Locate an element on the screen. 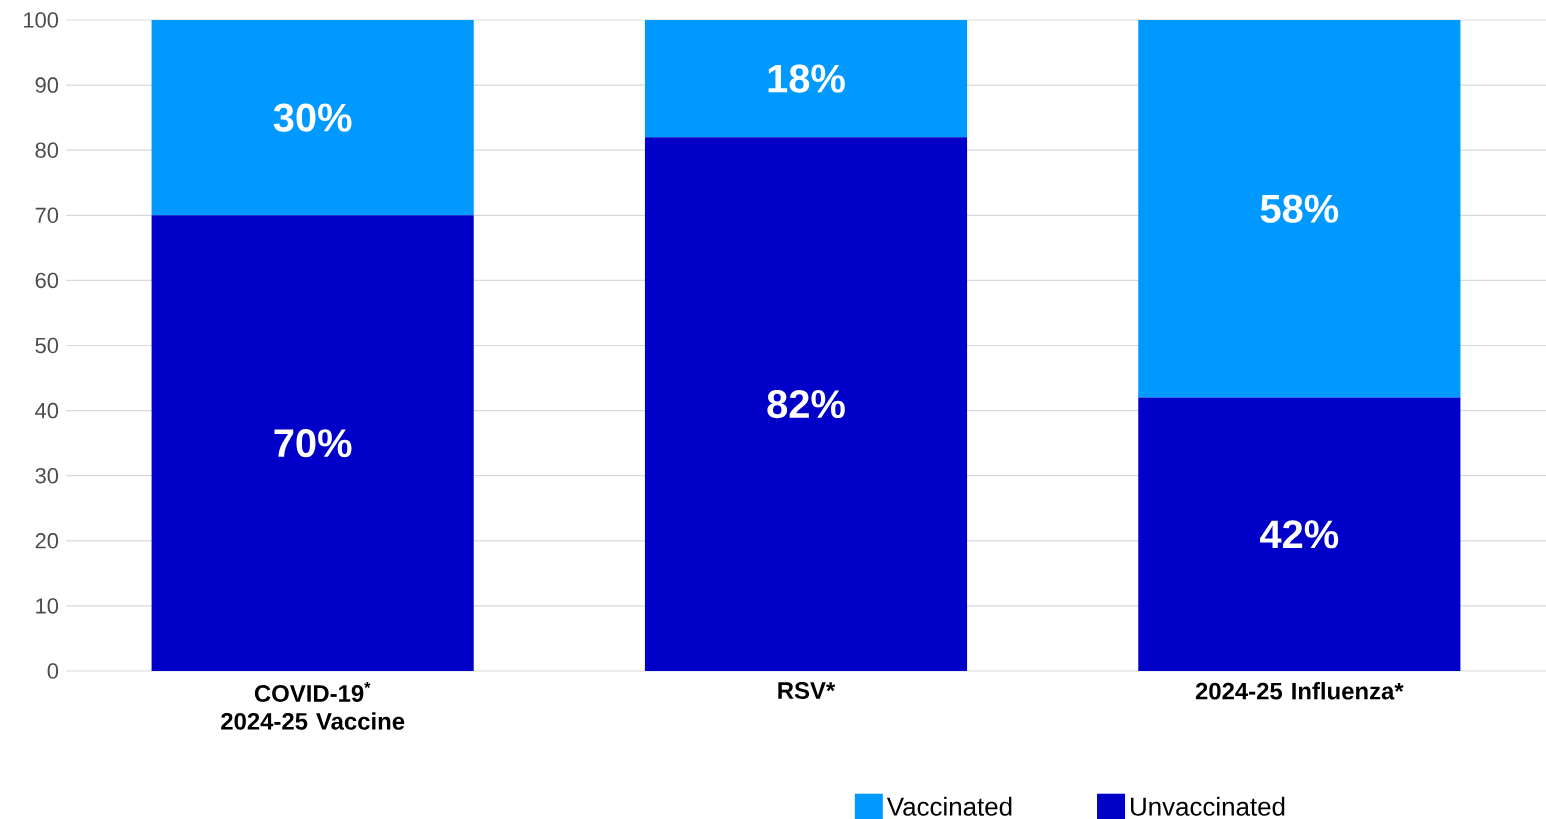  data-label: 30% is located at coordinates (312, 117).